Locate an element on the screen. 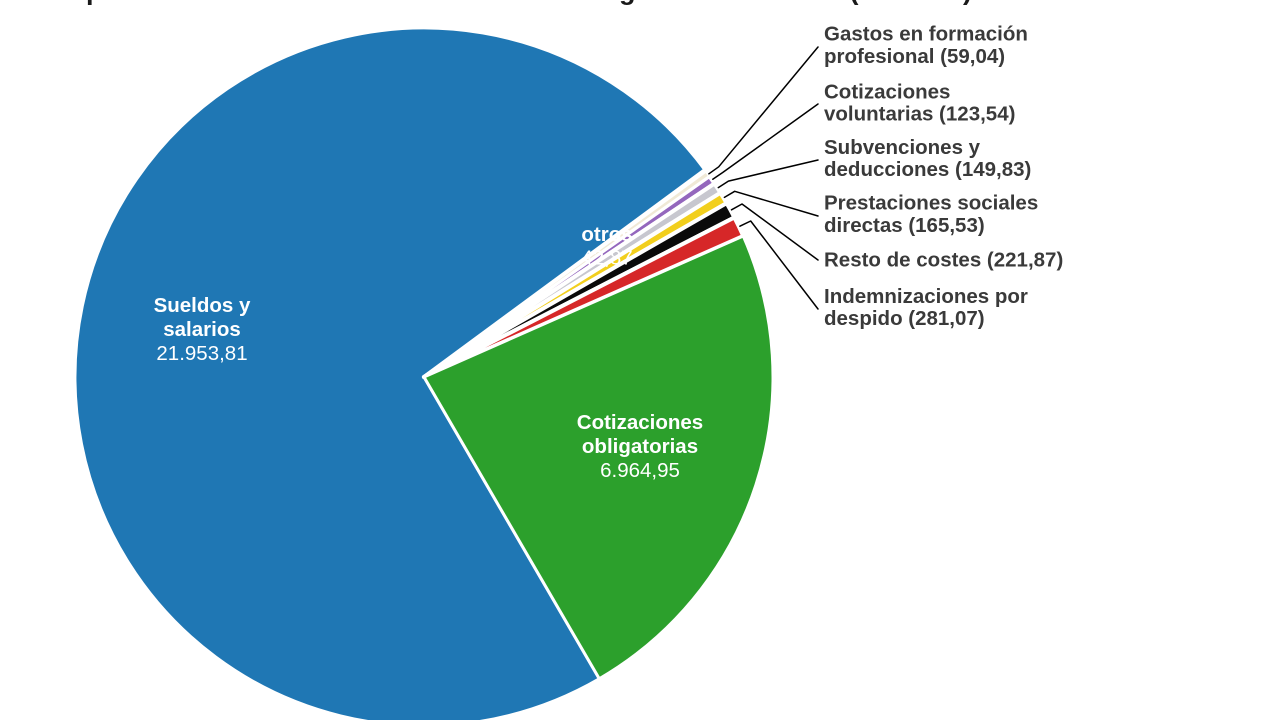 This screenshot has height=720, width=1280. svg-text: Subvenciones y is located at coordinates (902, 147).